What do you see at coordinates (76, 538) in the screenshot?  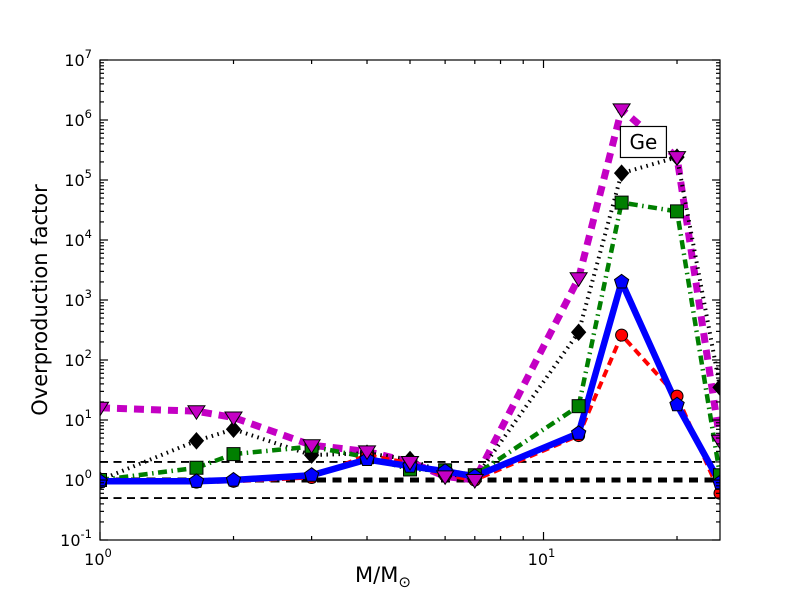 I see `y-tick-label: 10⁻¹` at bounding box center [76, 538].